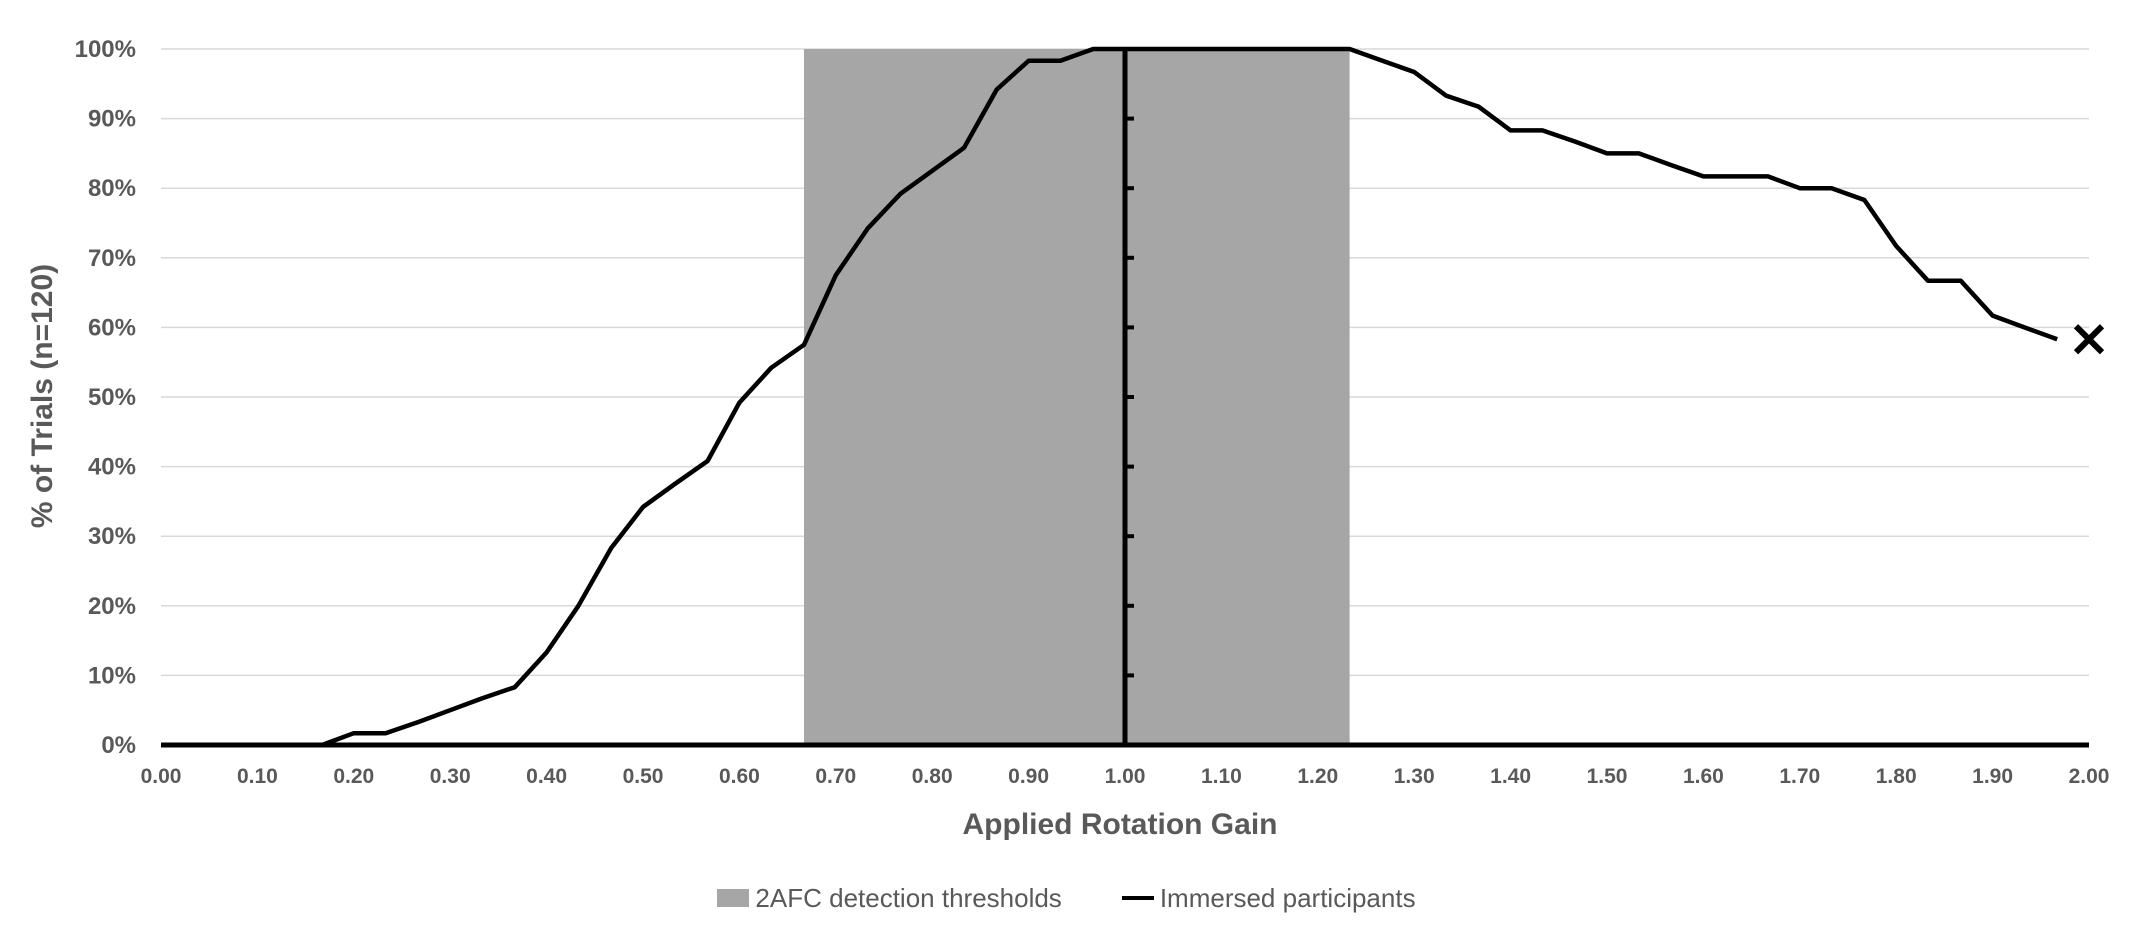 The height and width of the screenshot is (947, 2133). What do you see at coordinates (42, 396) in the screenshot?
I see `y-axis-title: % of Trials (n=120)` at bounding box center [42, 396].